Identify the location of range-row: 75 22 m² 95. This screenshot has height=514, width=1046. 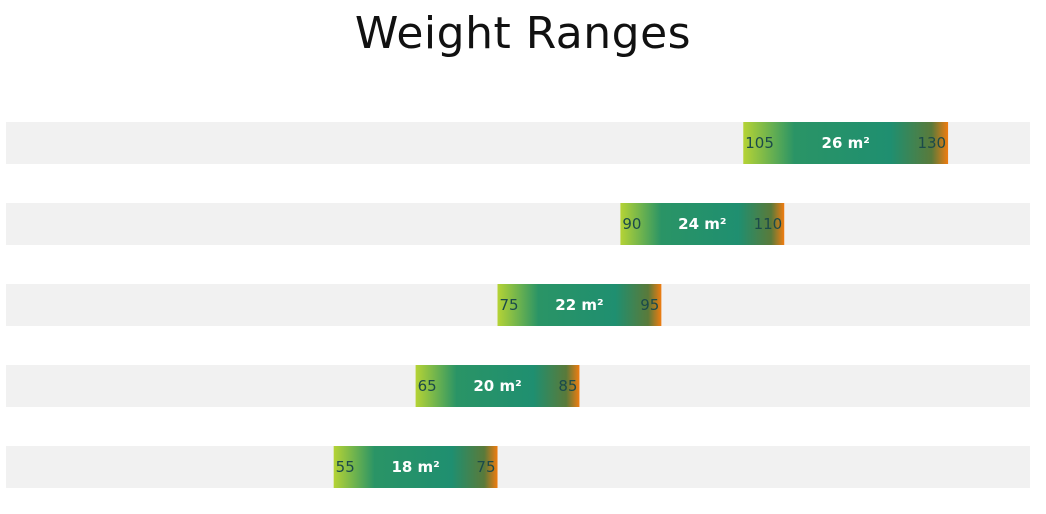
(518, 305).